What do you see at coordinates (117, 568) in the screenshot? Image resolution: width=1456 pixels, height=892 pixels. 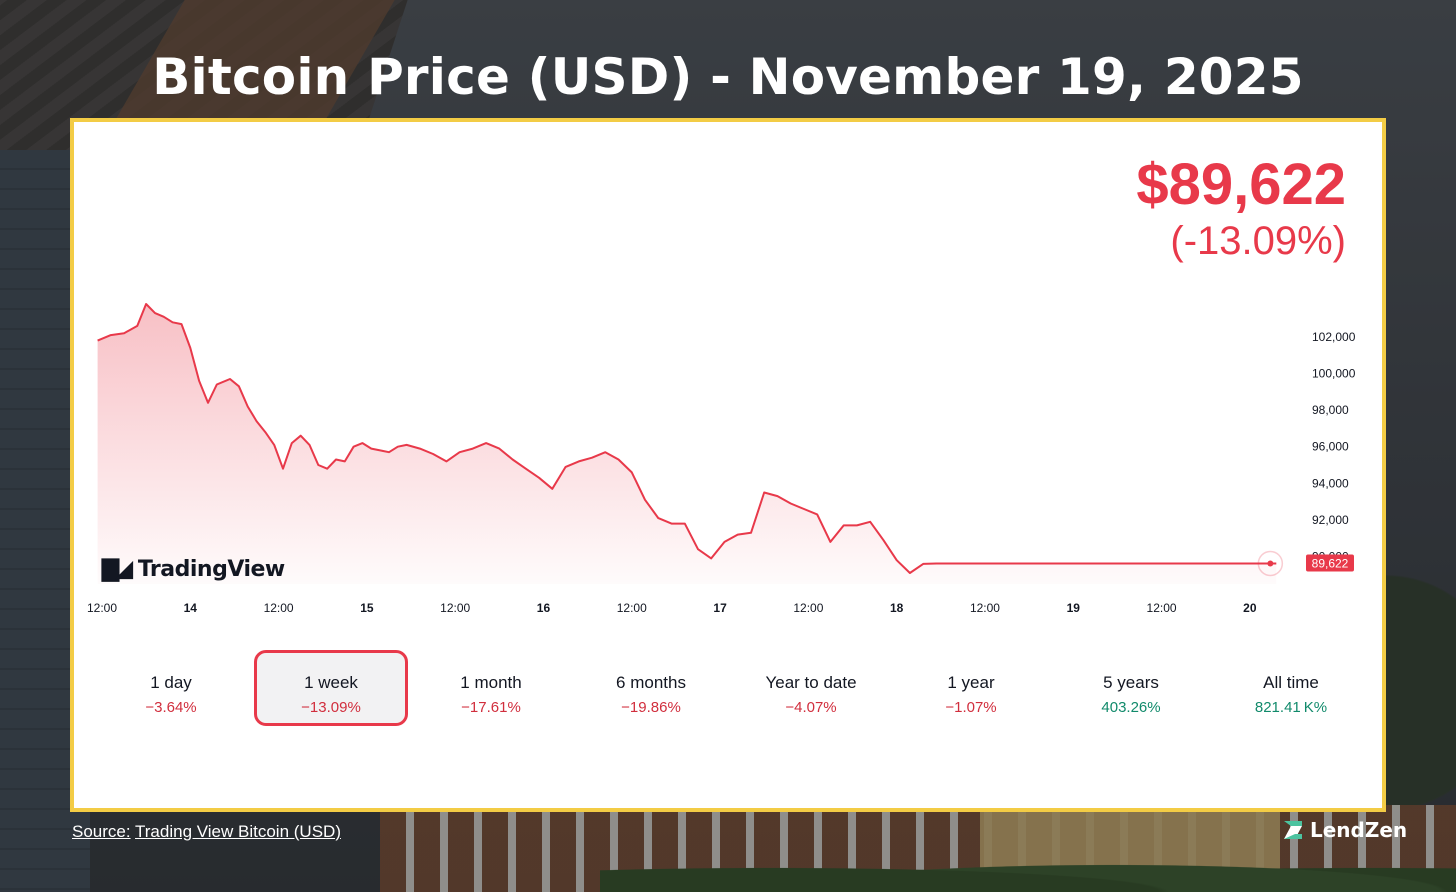 I see `tradingview-mark-icon: ▇◢` at bounding box center [117, 568].